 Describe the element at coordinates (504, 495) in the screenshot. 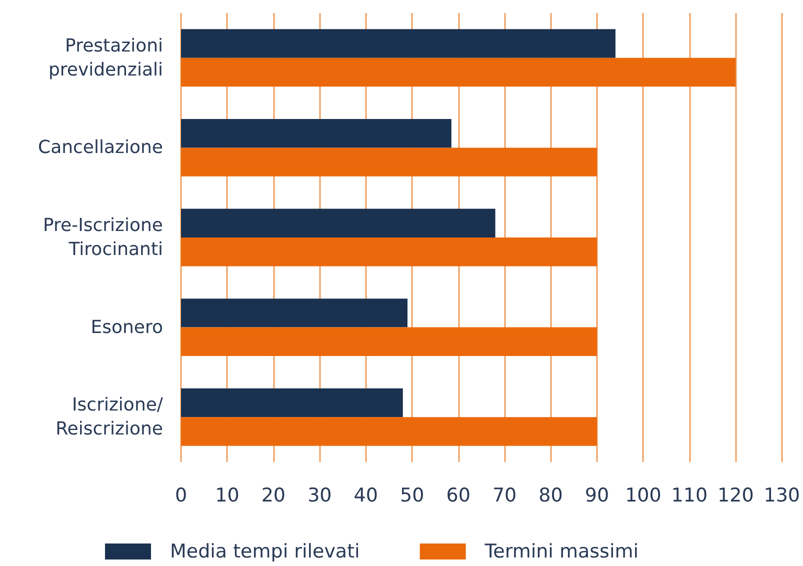

I see `x-tick-label: 70` at that location.